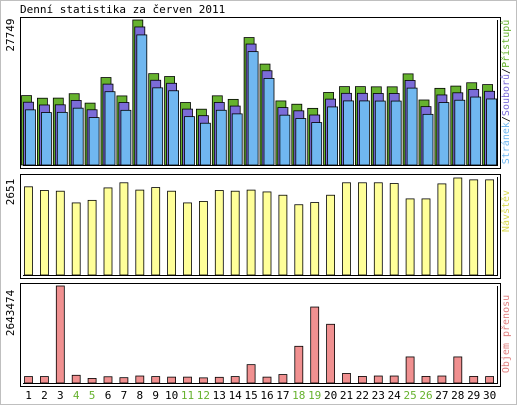 The image size is (517, 405). Describe the element at coordinates (122, 9) in the screenshot. I see `chart-title: Denní statistika za červen 2011` at that location.